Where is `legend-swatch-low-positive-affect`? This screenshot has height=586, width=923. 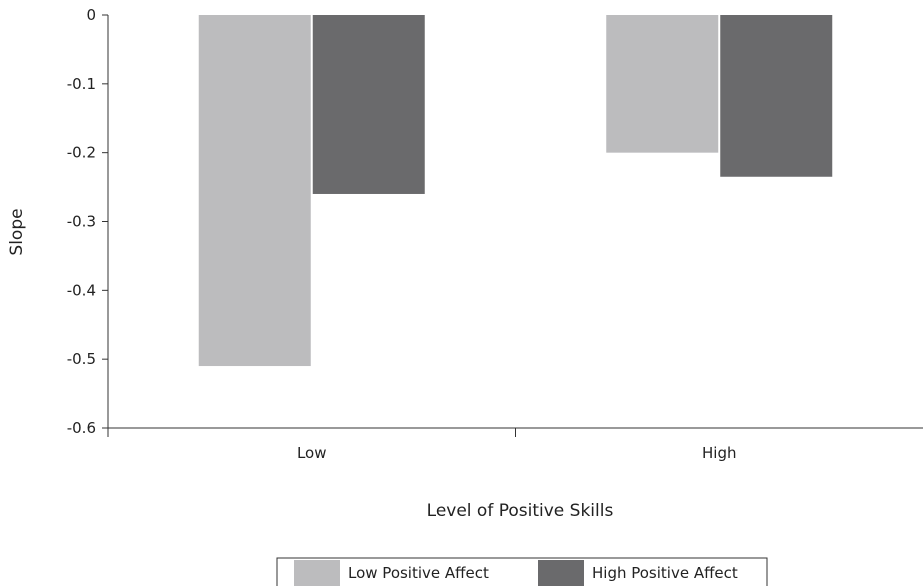
legend-swatch-low-positive-affect is located at coordinates (317, 573).